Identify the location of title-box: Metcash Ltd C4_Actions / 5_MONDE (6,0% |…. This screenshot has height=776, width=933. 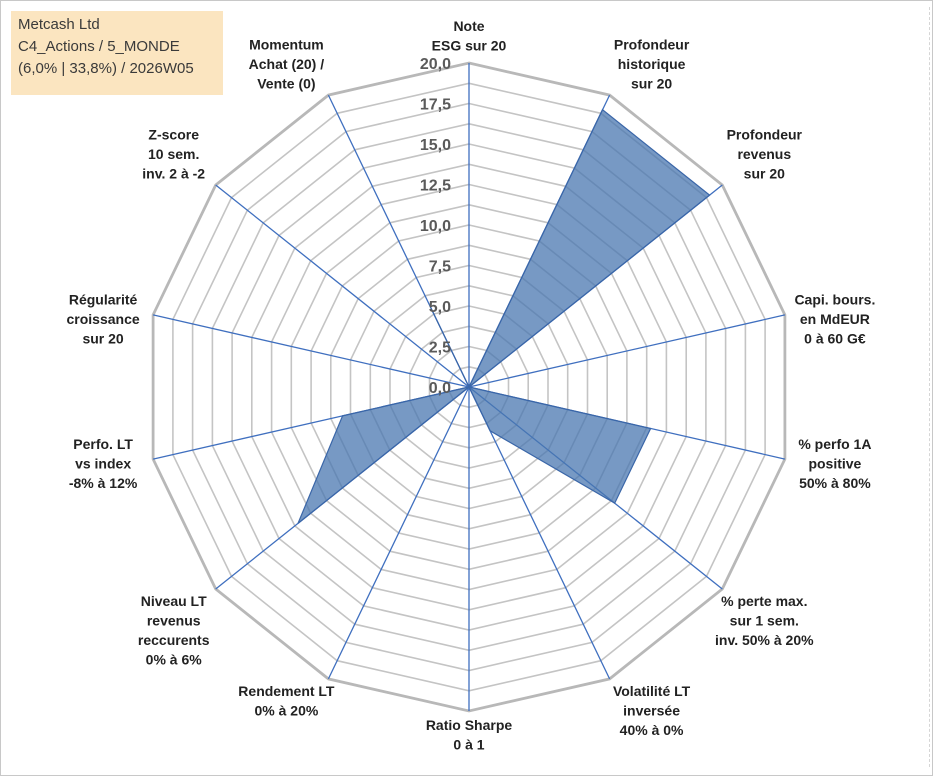
(117, 53).